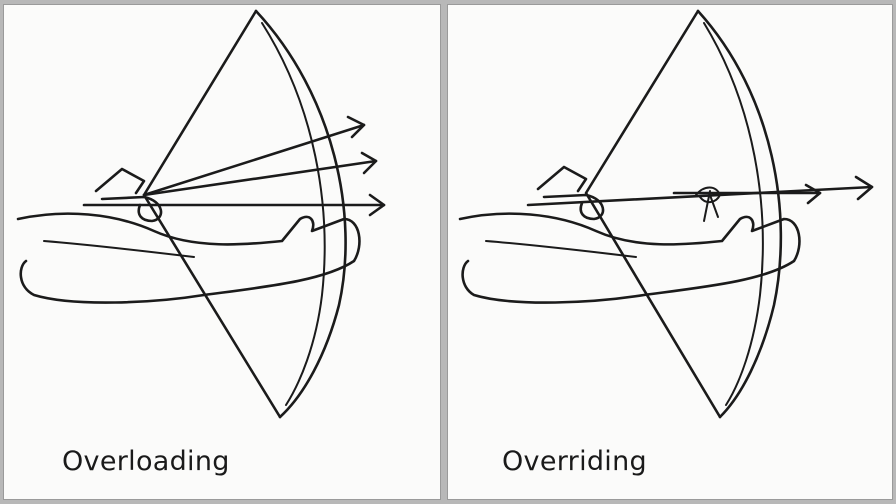  What do you see at coordinates (146, 461) in the screenshot?
I see `overloading-caption: Overloading` at bounding box center [146, 461].